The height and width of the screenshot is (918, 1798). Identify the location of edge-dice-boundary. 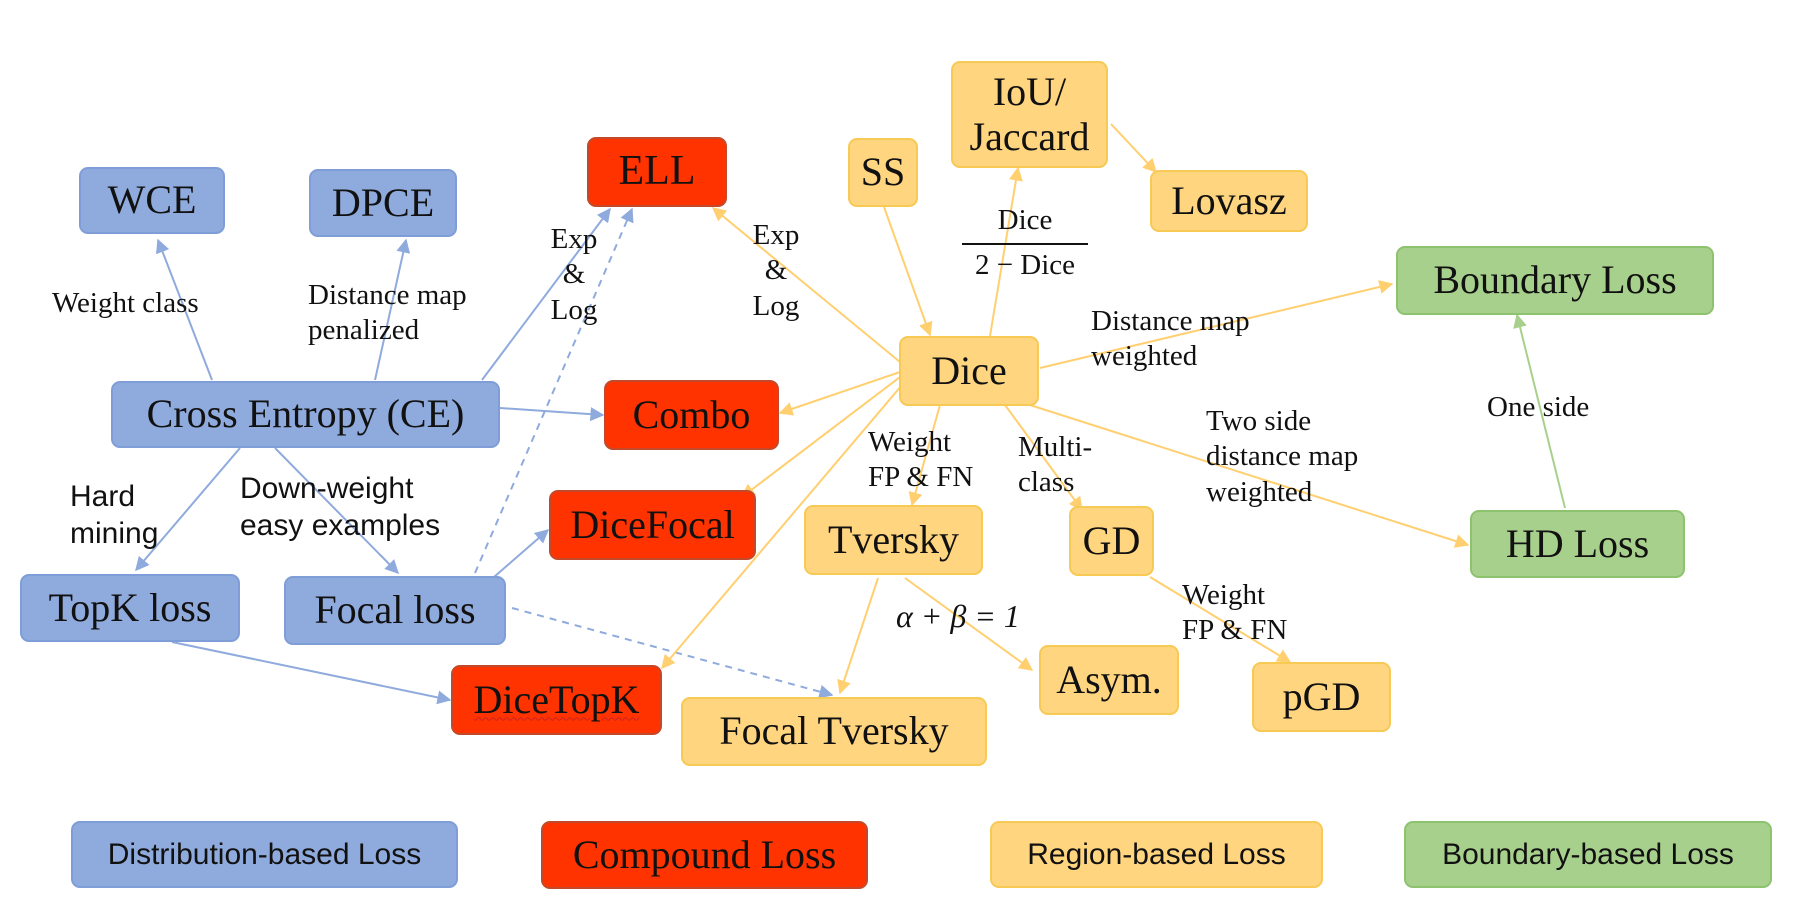
(1216, 324).